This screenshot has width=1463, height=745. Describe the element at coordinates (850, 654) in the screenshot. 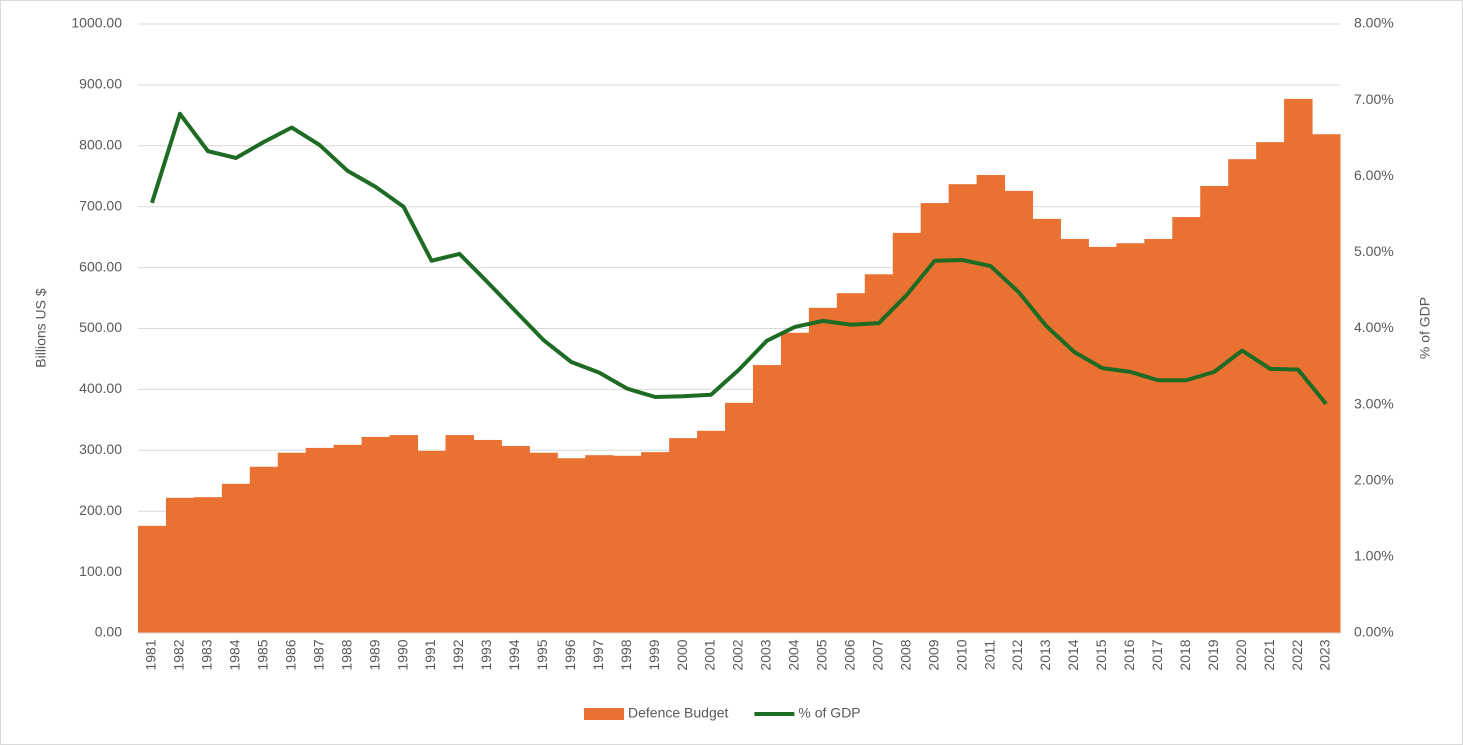

I see `x-tick-label: 2006` at that location.